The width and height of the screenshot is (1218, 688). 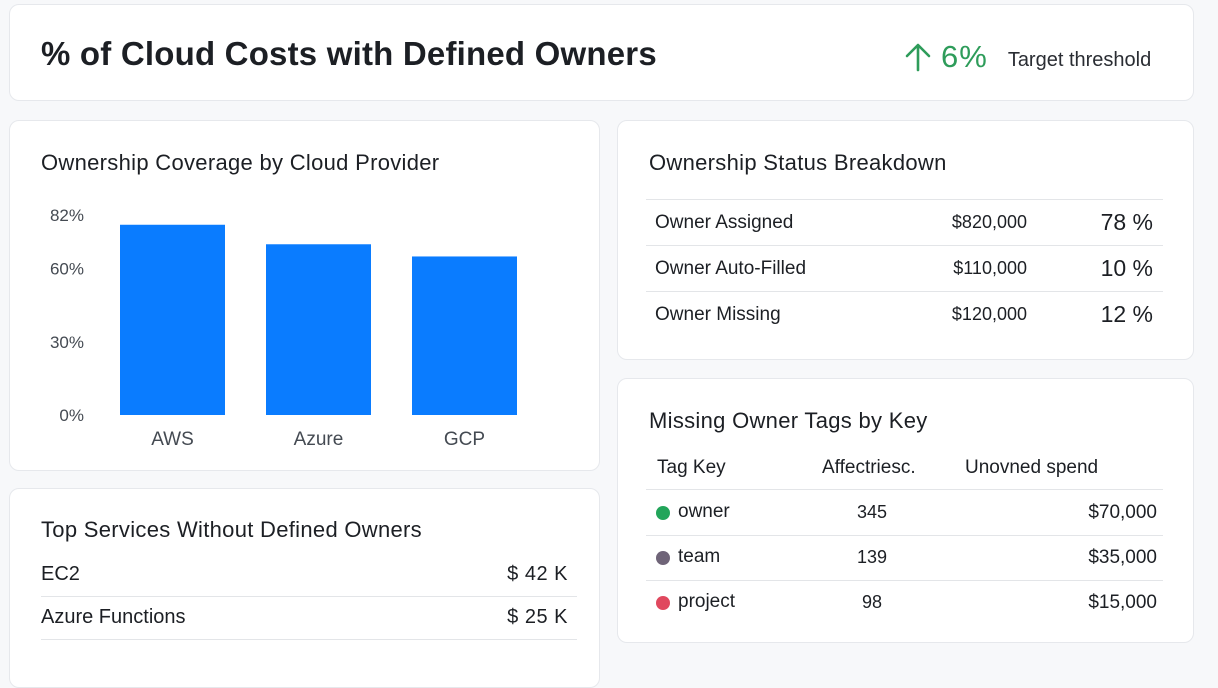 What do you see at coordinates (1126, 222) in the screenshot?
I see `status-percent: 78 %` at bounding box center [1126, 222].